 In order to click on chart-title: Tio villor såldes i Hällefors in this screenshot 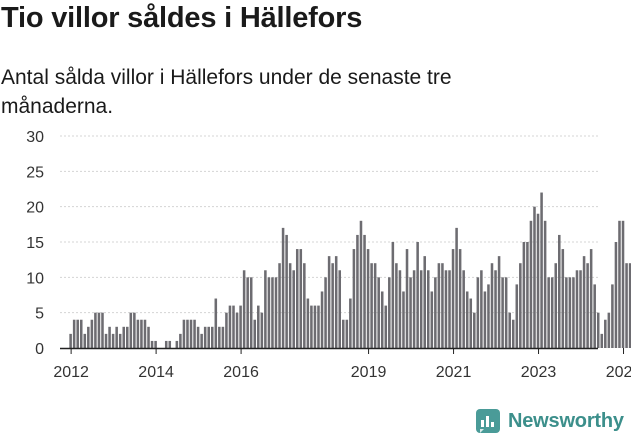, I will do `click(182, 18)`.